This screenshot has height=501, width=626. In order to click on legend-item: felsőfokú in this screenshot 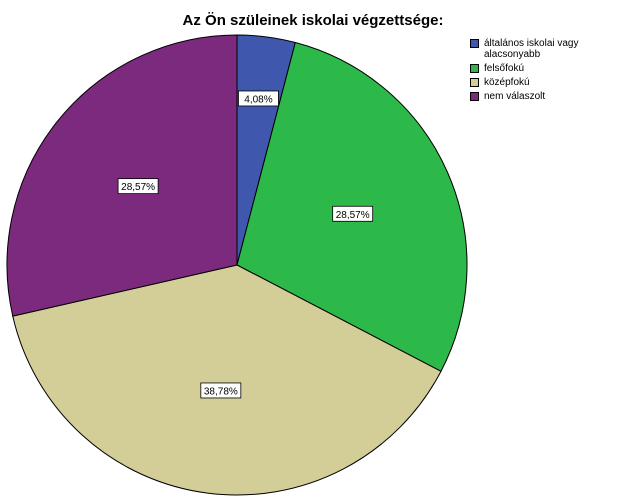, I will do `click(545, 68)`.